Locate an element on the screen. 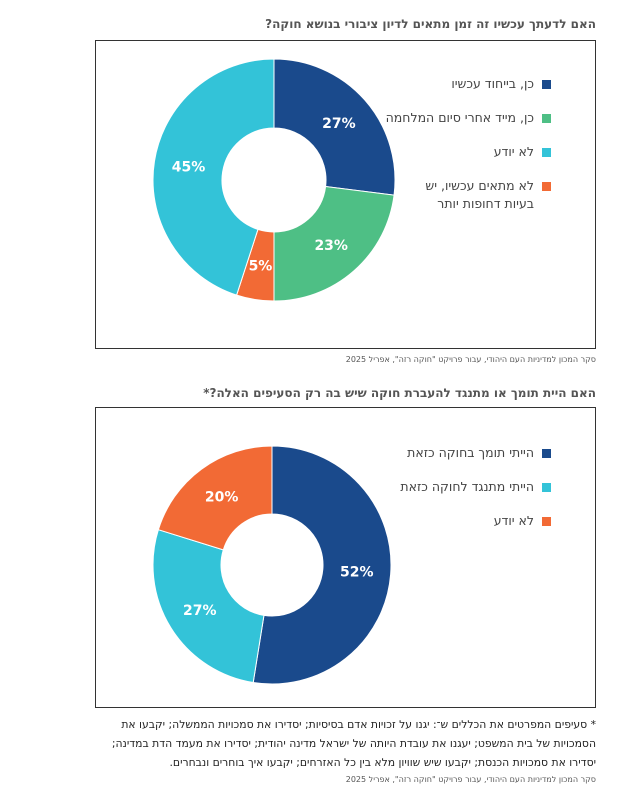  legend-label: הייתי תומך בחוקה כזאת is located at coordinates (470, 452).